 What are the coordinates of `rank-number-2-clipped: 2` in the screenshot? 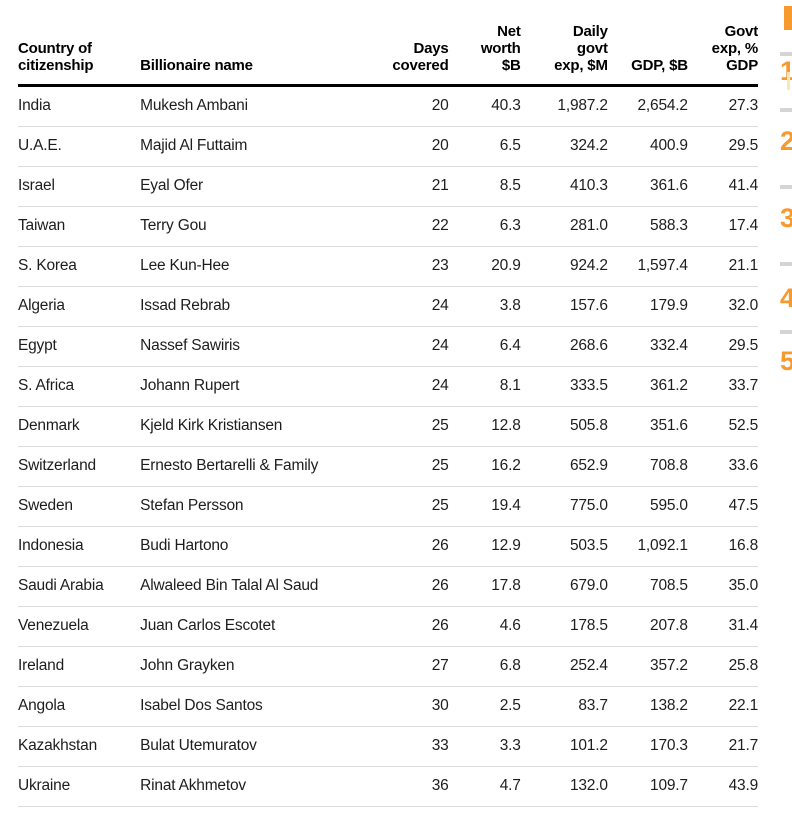 It's located at (786, 141).